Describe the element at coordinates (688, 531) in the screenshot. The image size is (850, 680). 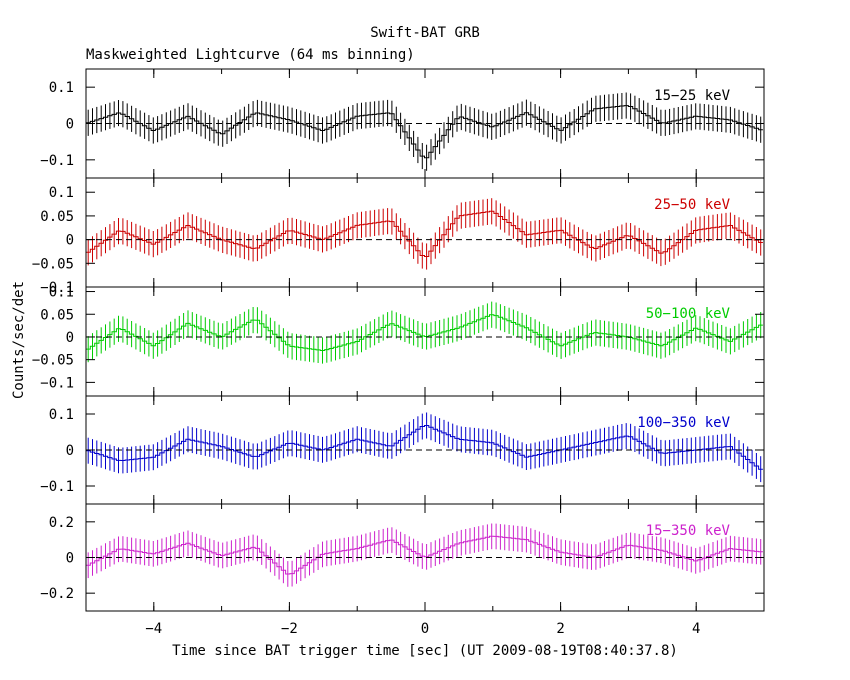
I see `series-label: 15−350 keV` at that location.